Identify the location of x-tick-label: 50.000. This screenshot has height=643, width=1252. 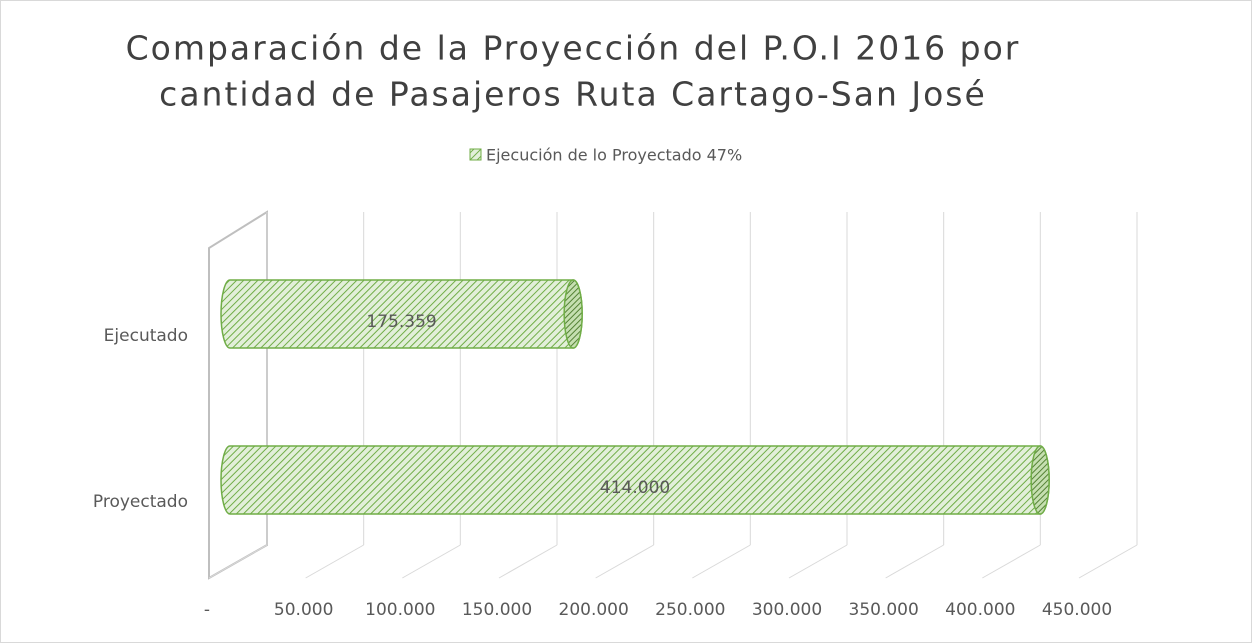
(303, 610).